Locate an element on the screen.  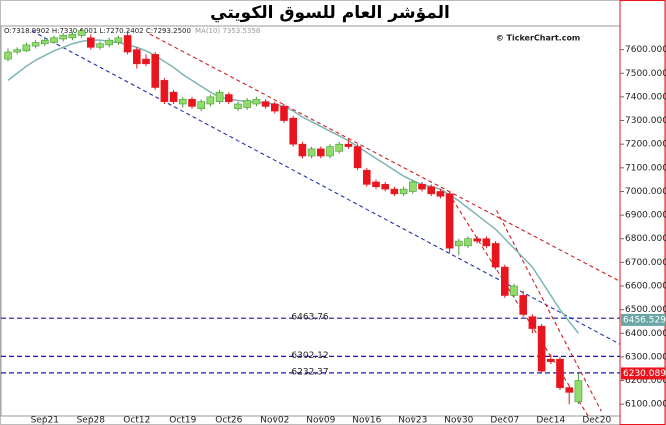
trendline is located at coordinates (549, 311).